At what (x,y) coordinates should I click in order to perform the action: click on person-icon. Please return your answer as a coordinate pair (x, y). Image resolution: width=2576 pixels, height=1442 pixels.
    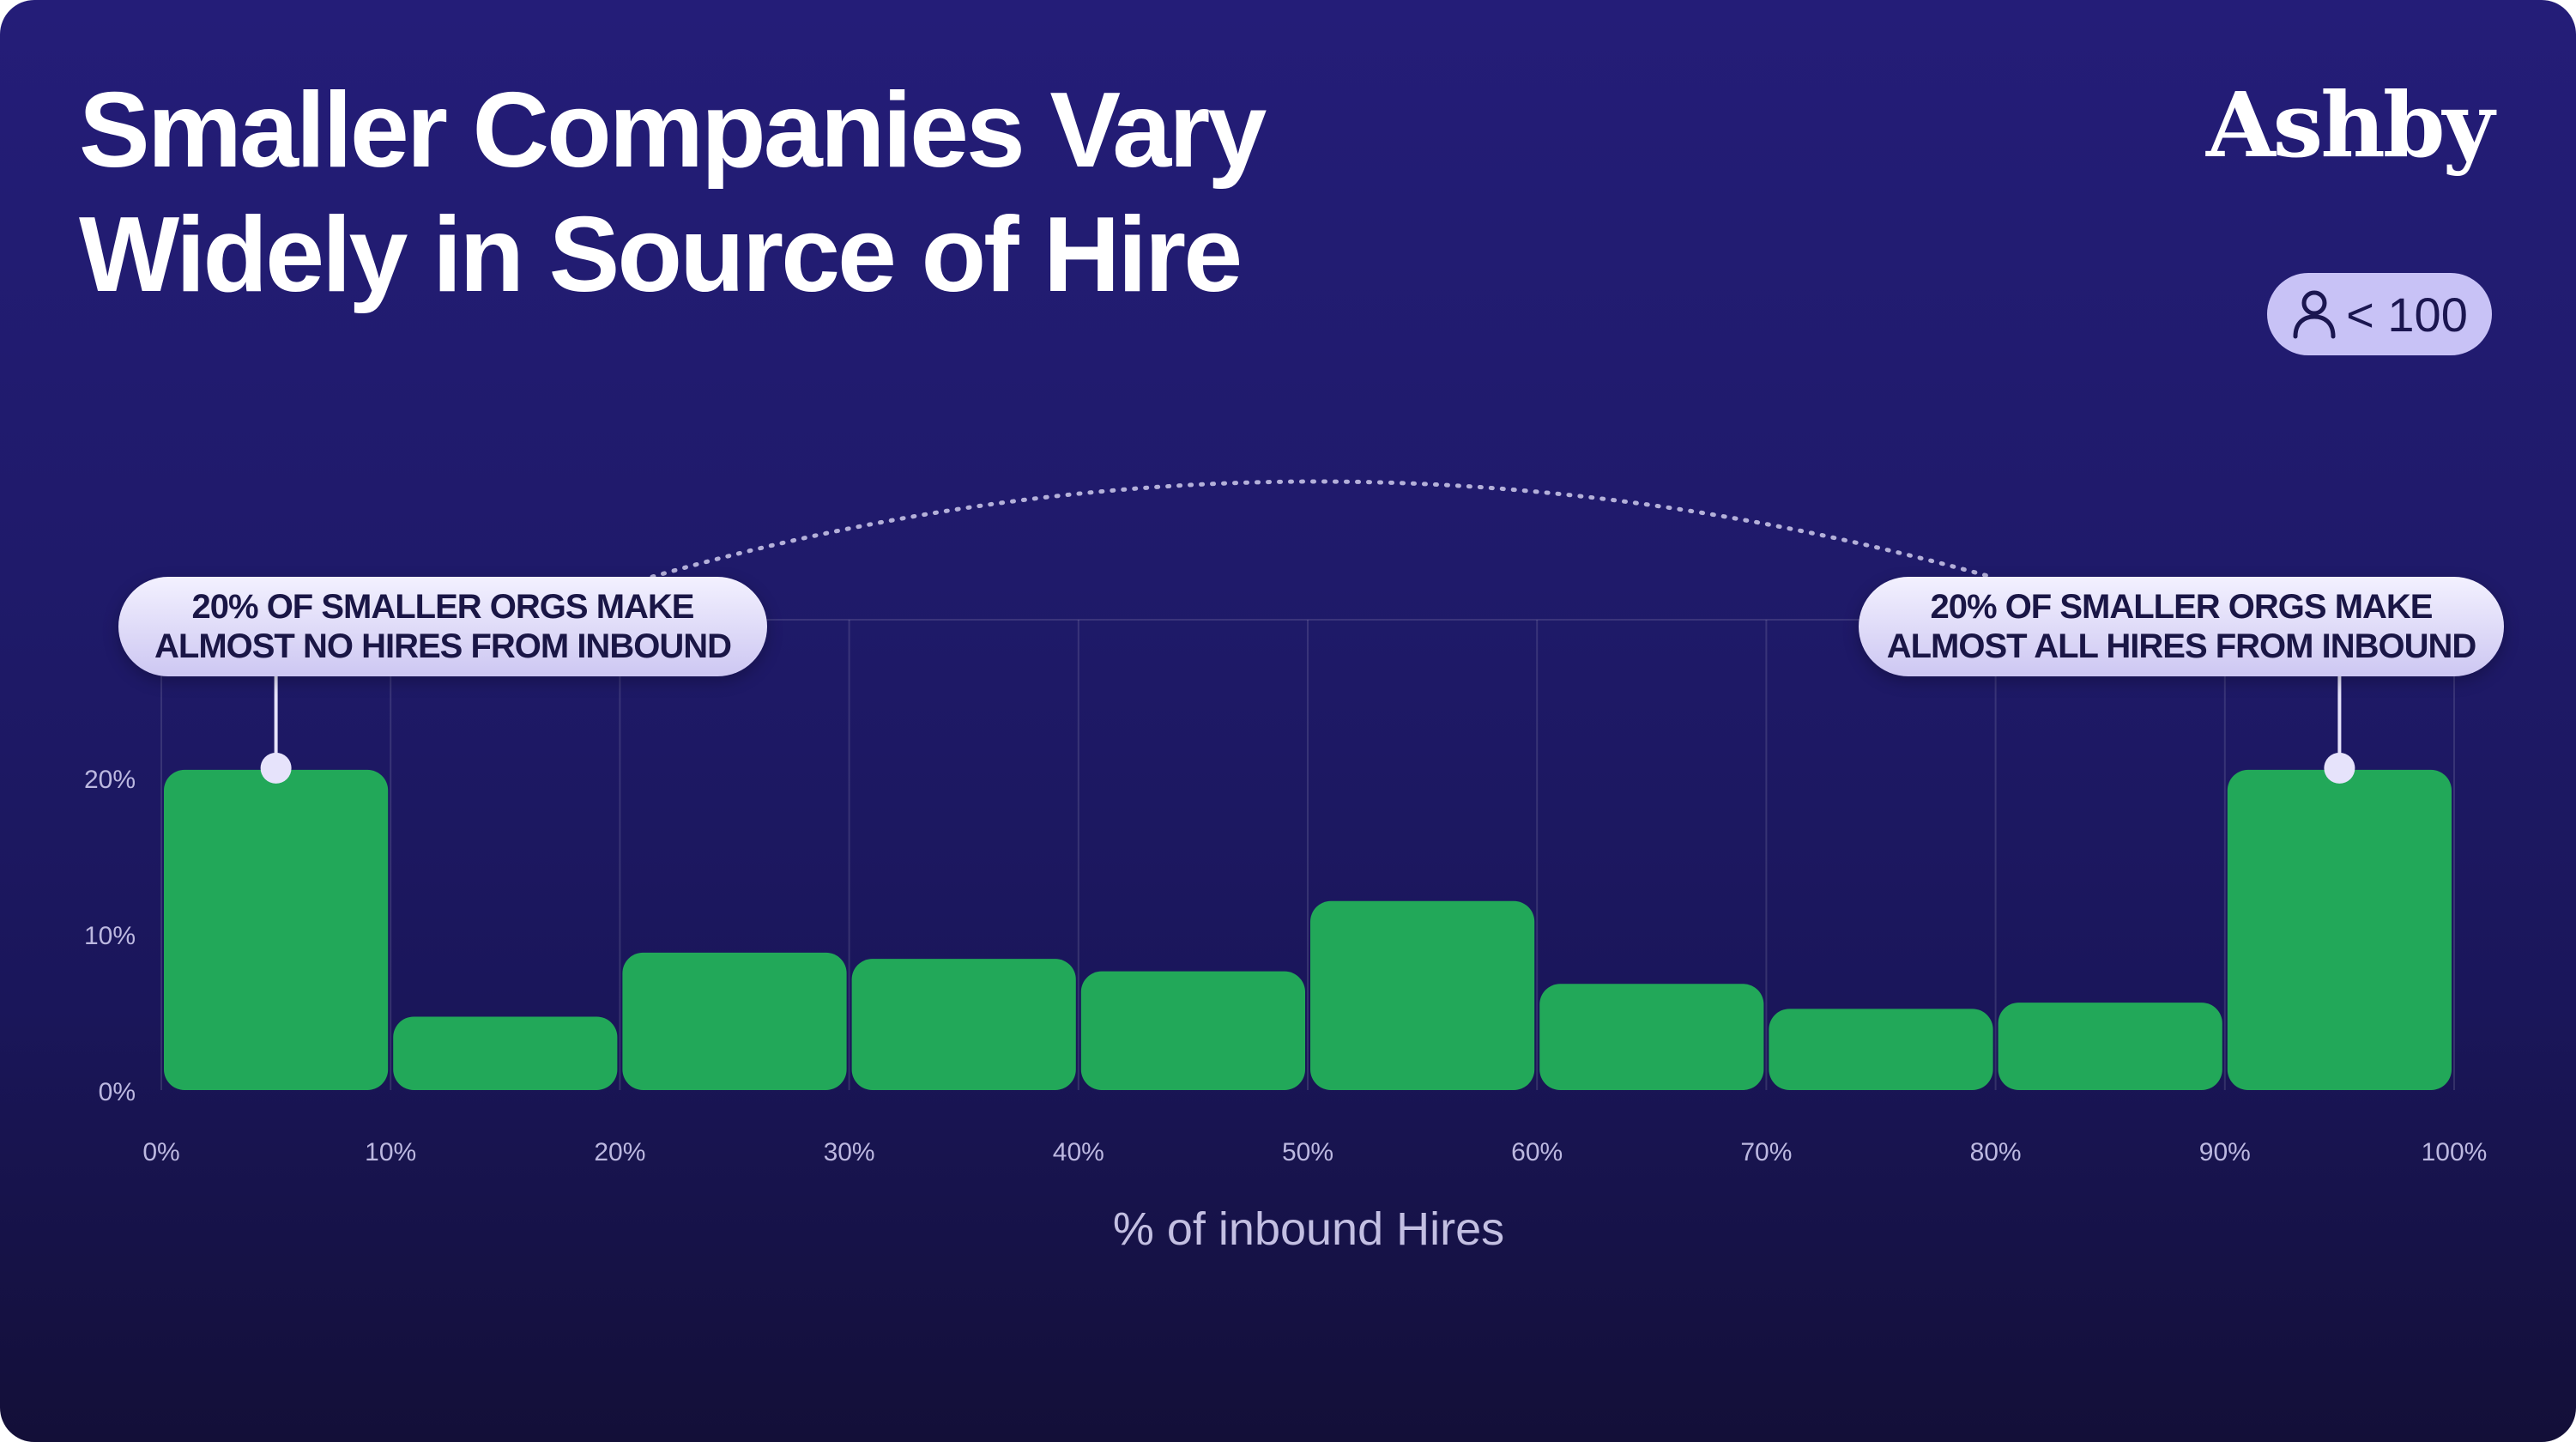
    Looking at the image, I should click on (2314, 314).